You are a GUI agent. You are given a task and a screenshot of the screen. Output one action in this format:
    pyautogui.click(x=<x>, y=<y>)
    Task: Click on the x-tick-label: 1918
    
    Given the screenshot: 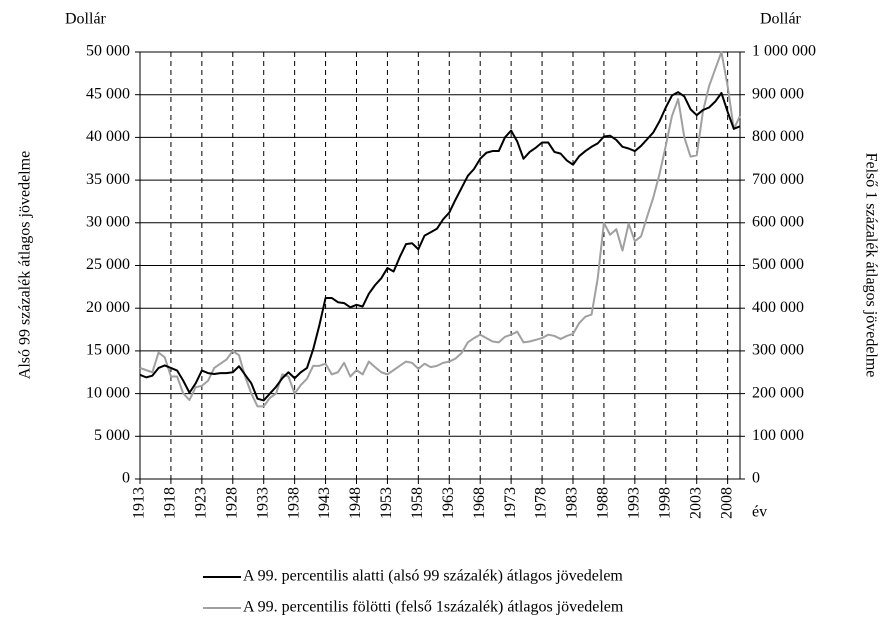 What is the action you would take?
    pyautogui.click(x=170, y=503)
    